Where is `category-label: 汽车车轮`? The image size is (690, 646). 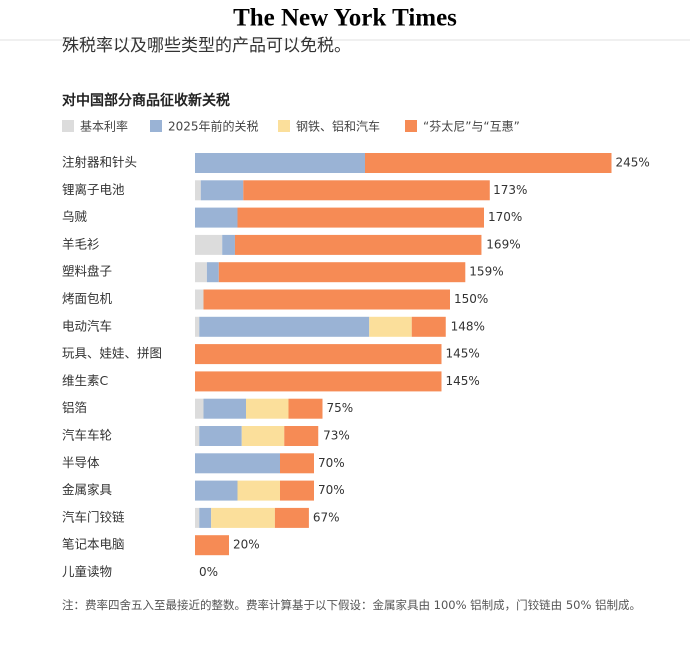 category-label: 汽车车轮 is located at coordinates (87, 435).